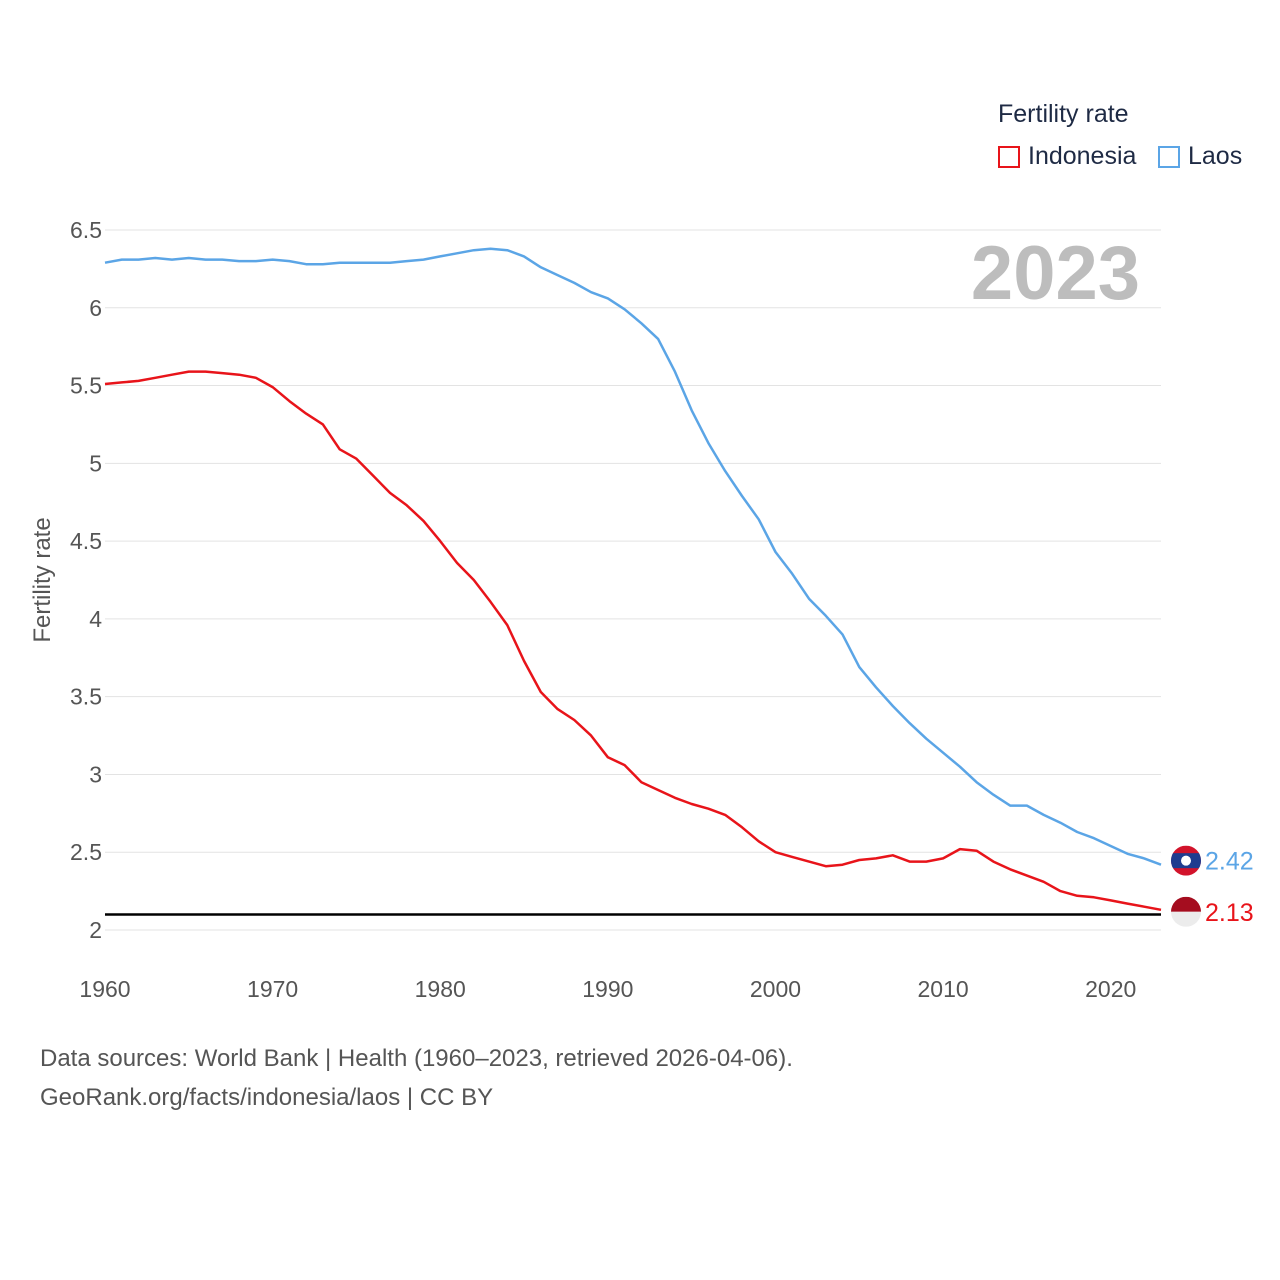 This screenshot has height=1280, width=1280. What do you see at coordinates (86, 580) in the screenshot?
I see `y-axis-ticks: 2 2.5 3 3.5 4 4.5 5 5.5 6 6.5` at bounding box center [86, 580].